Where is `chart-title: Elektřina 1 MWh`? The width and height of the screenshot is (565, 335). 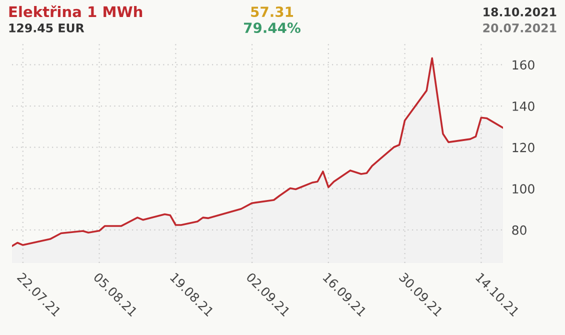
chart-title: Elektřina 1 MWh is located at coordinates (75, 11).